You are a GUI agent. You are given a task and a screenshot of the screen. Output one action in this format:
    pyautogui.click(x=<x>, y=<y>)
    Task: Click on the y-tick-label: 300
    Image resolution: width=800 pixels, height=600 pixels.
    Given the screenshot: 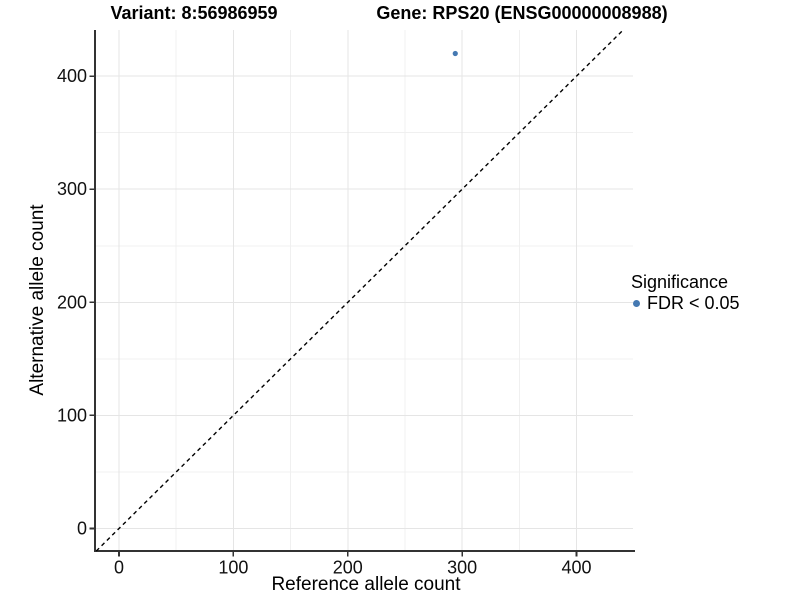 What is the action you would take?
    pyautogui.click(x=72, y=189)
    